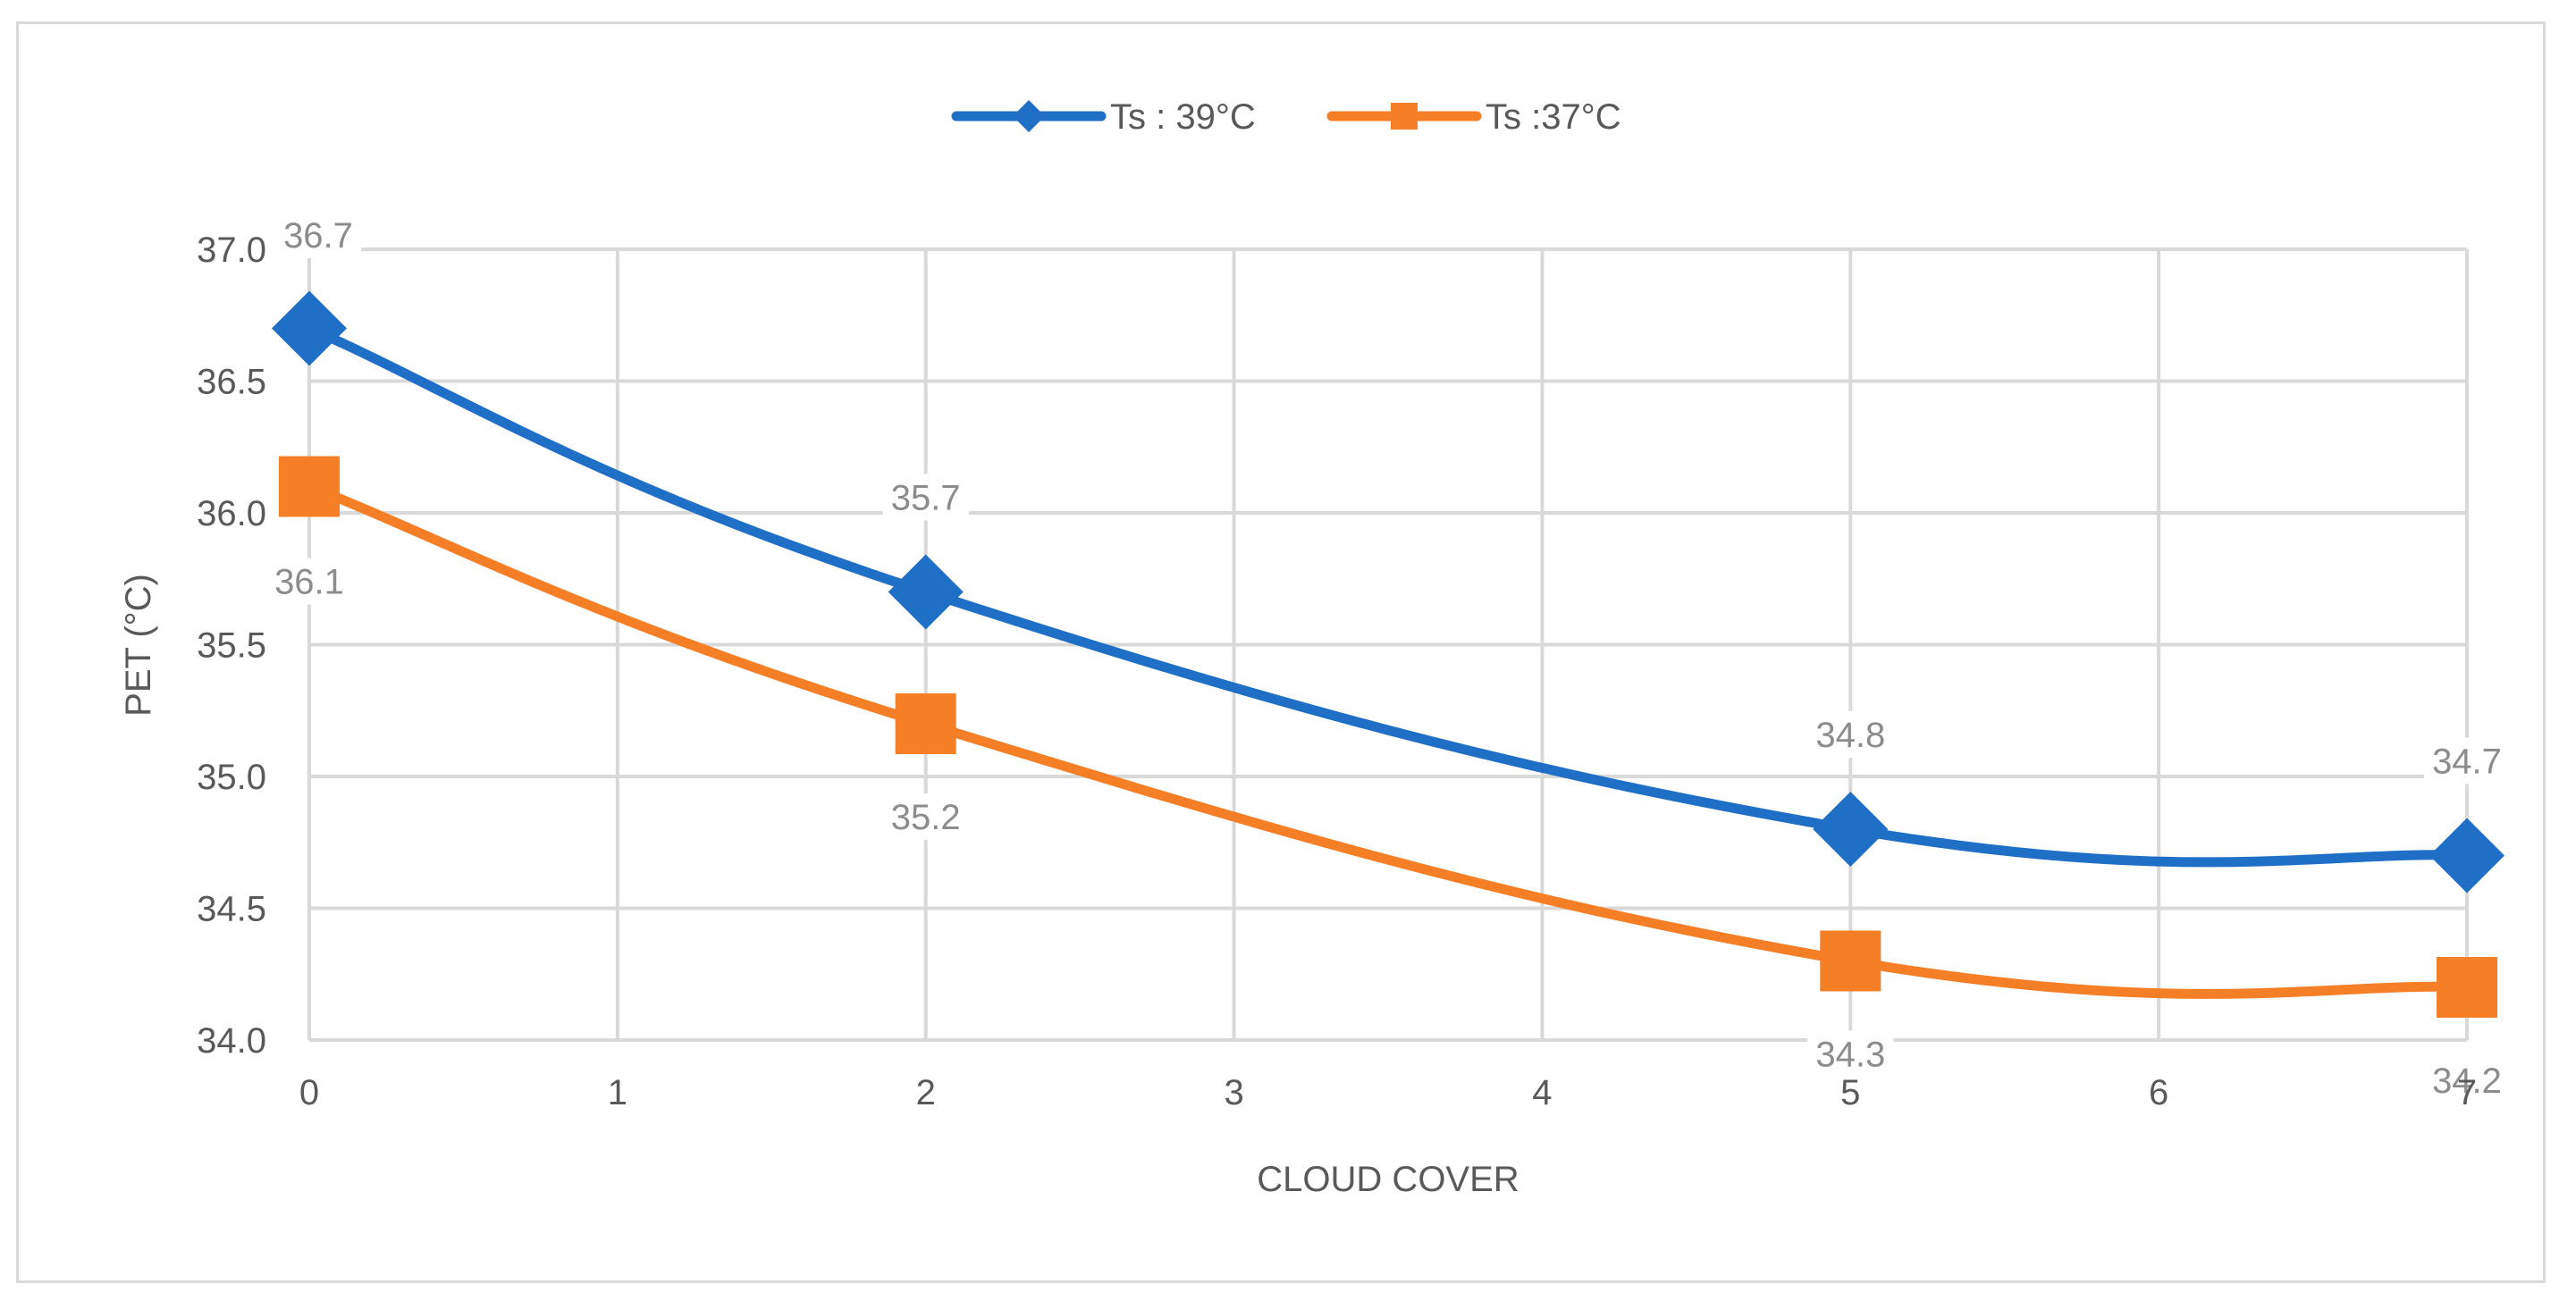 The width and height of the screenshot is (2576, 1309). I want to click on y-tick-label: 36.0, so click(232, 513).